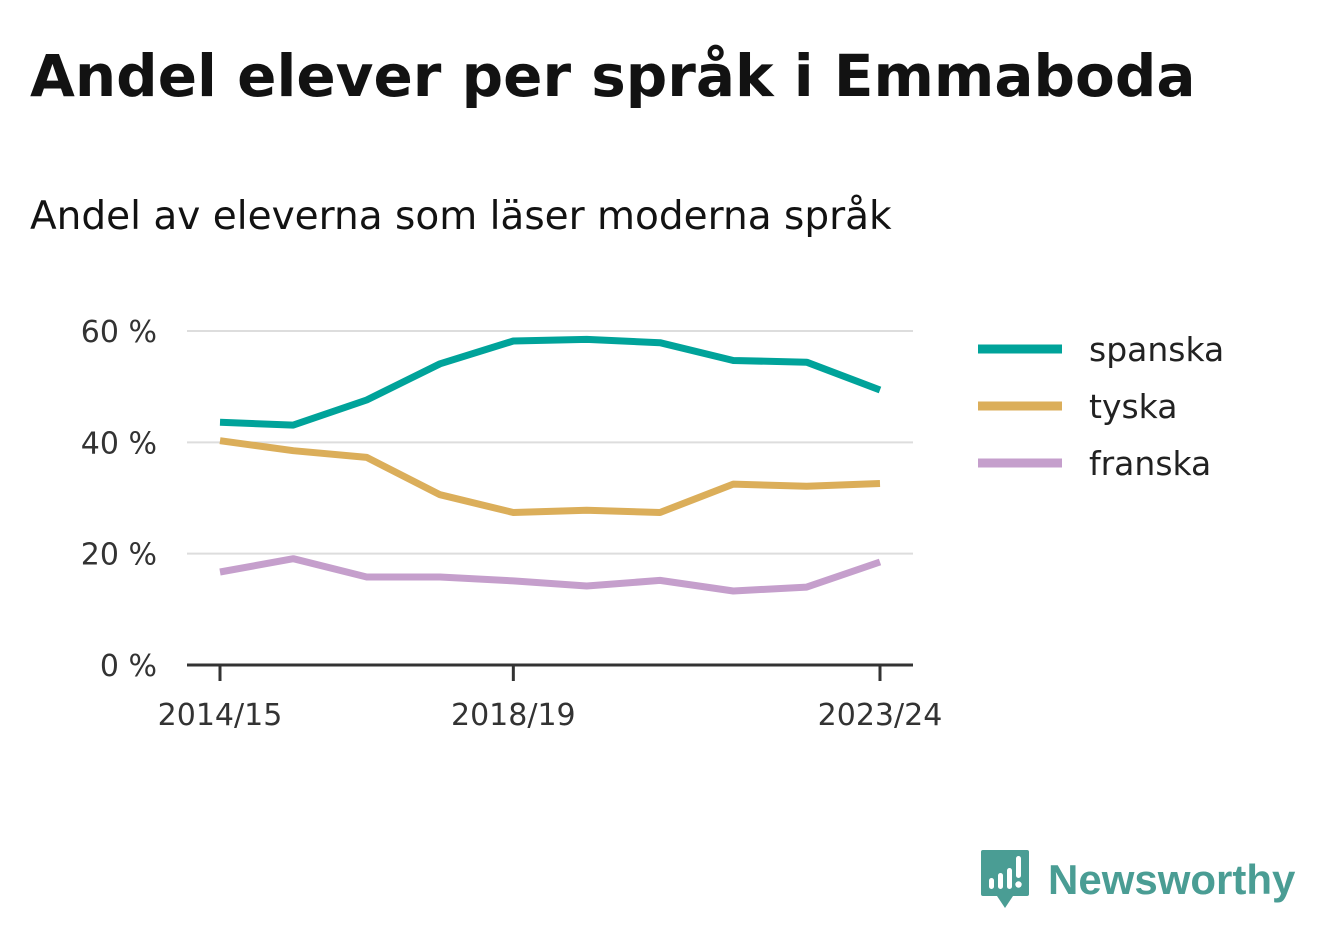 The image size is (1322, 939). I want to click on newsworthy-logo-icon, so click(1005, 879).